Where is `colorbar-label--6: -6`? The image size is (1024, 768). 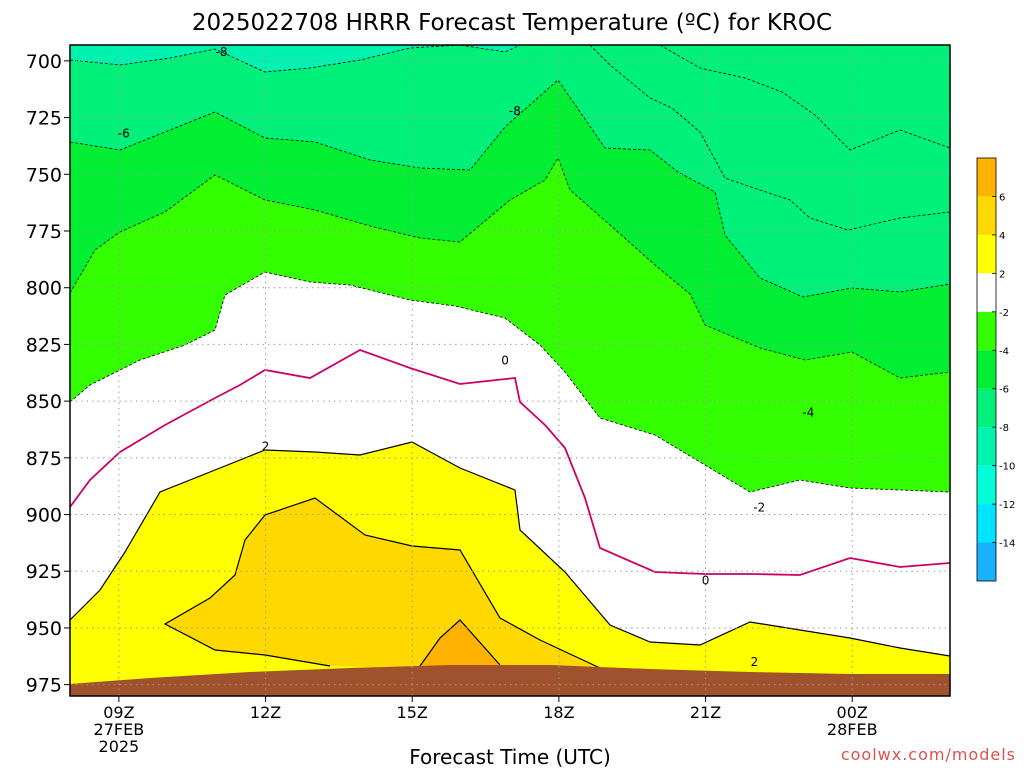 colorbar-label--6: -6 is located at coordinates (1004, 390).